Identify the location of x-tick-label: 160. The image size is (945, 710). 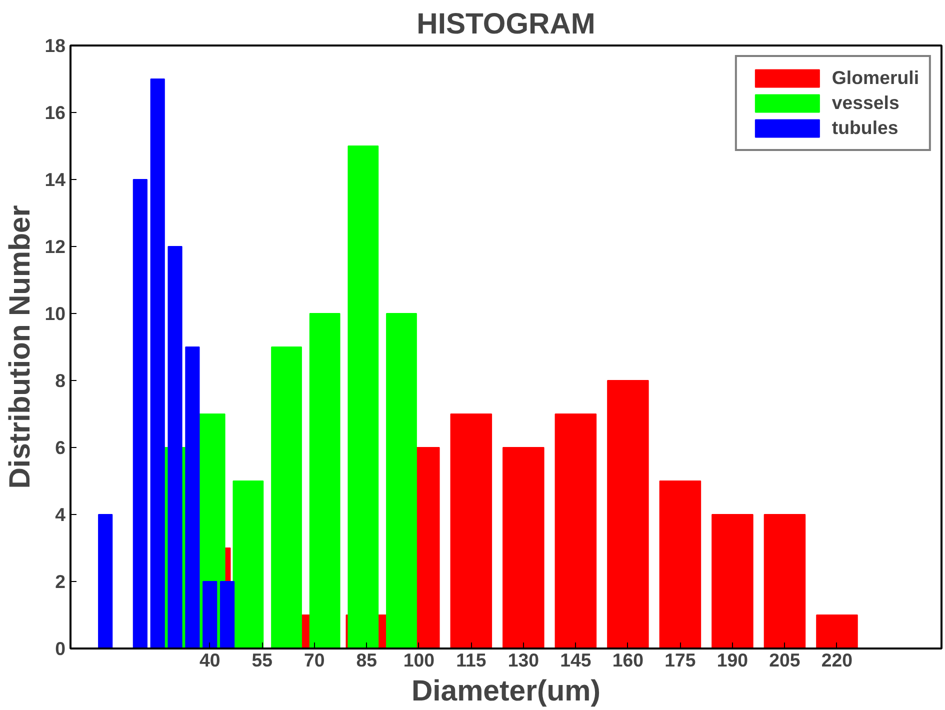
(628, 660).